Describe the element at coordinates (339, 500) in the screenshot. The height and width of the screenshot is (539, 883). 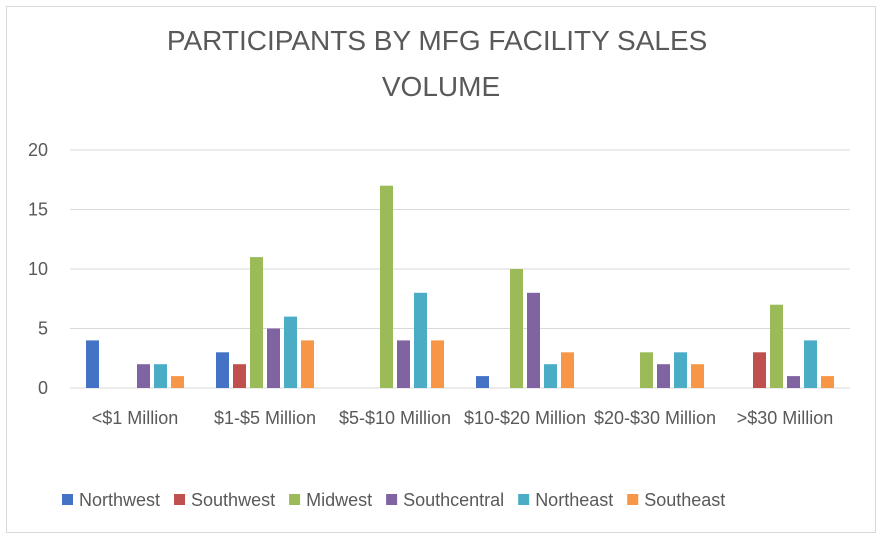
I see `legend-label: Midwest` at that location.